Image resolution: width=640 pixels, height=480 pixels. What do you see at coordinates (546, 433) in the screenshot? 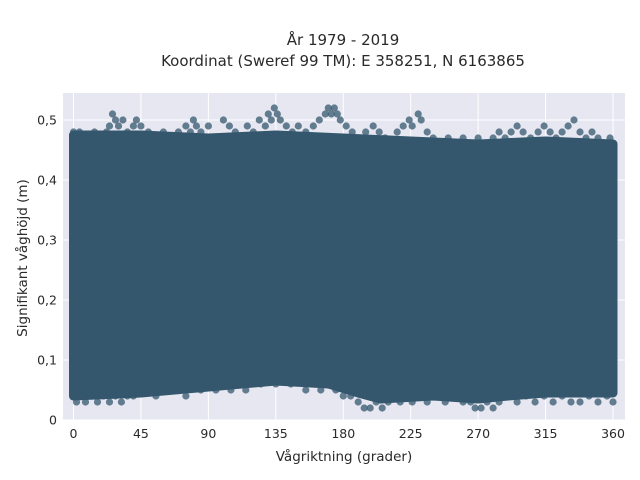
I see `x-tick-label: 315` at bounding box center [546, 433].